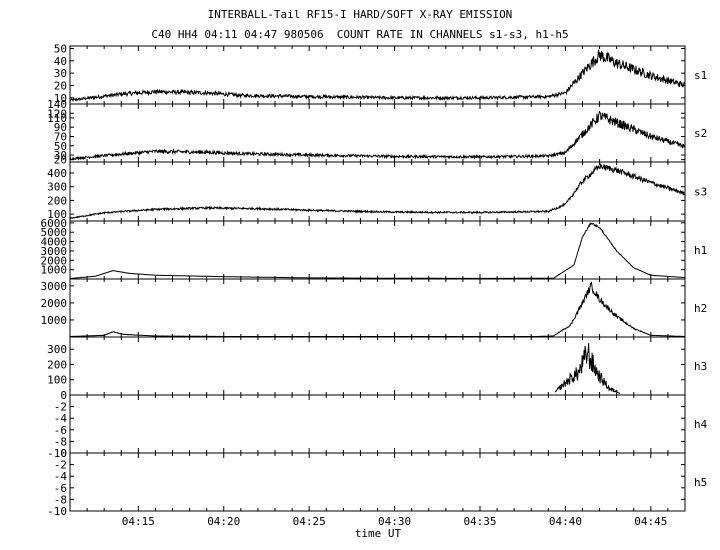  What do you see at coordinates (54, 223) in the screenshot?
I see `y-tick-label: 6000` at bounding box center [54, 223].